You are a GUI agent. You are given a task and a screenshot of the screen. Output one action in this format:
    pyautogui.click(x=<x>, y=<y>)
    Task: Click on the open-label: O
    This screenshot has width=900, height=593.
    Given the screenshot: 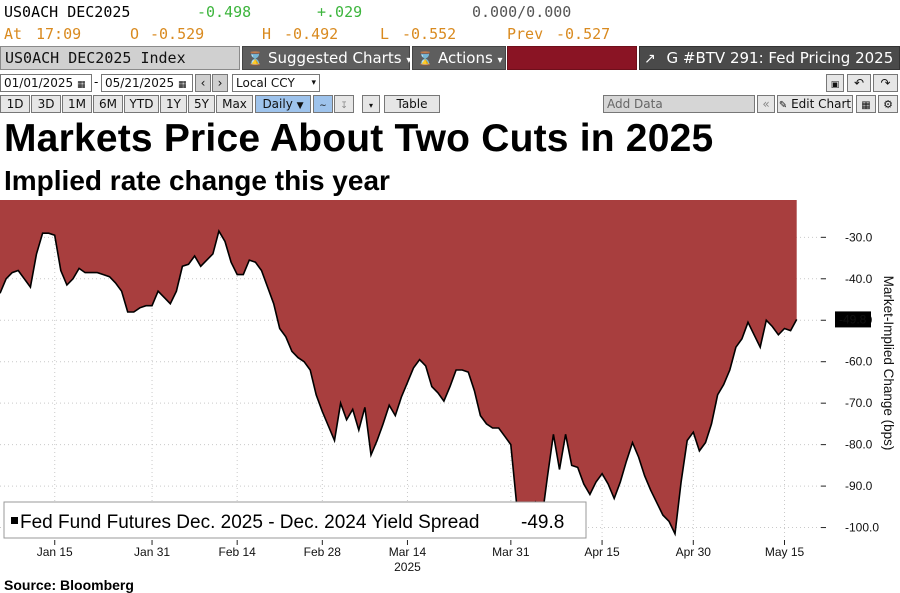 What is the action you would take?
    pyautogui.click(x=135, y=34)
    